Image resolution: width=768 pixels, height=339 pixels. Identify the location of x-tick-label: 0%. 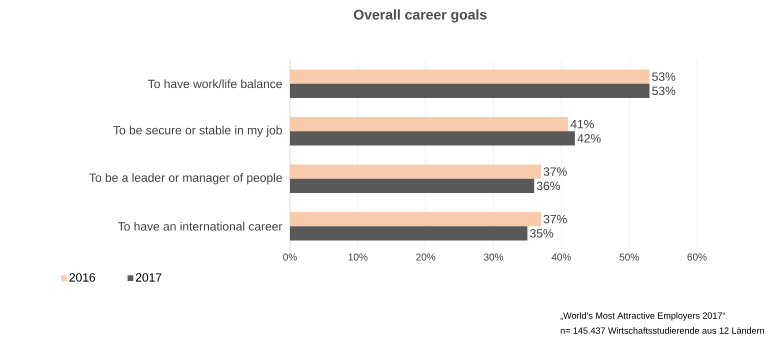
(290, 257).